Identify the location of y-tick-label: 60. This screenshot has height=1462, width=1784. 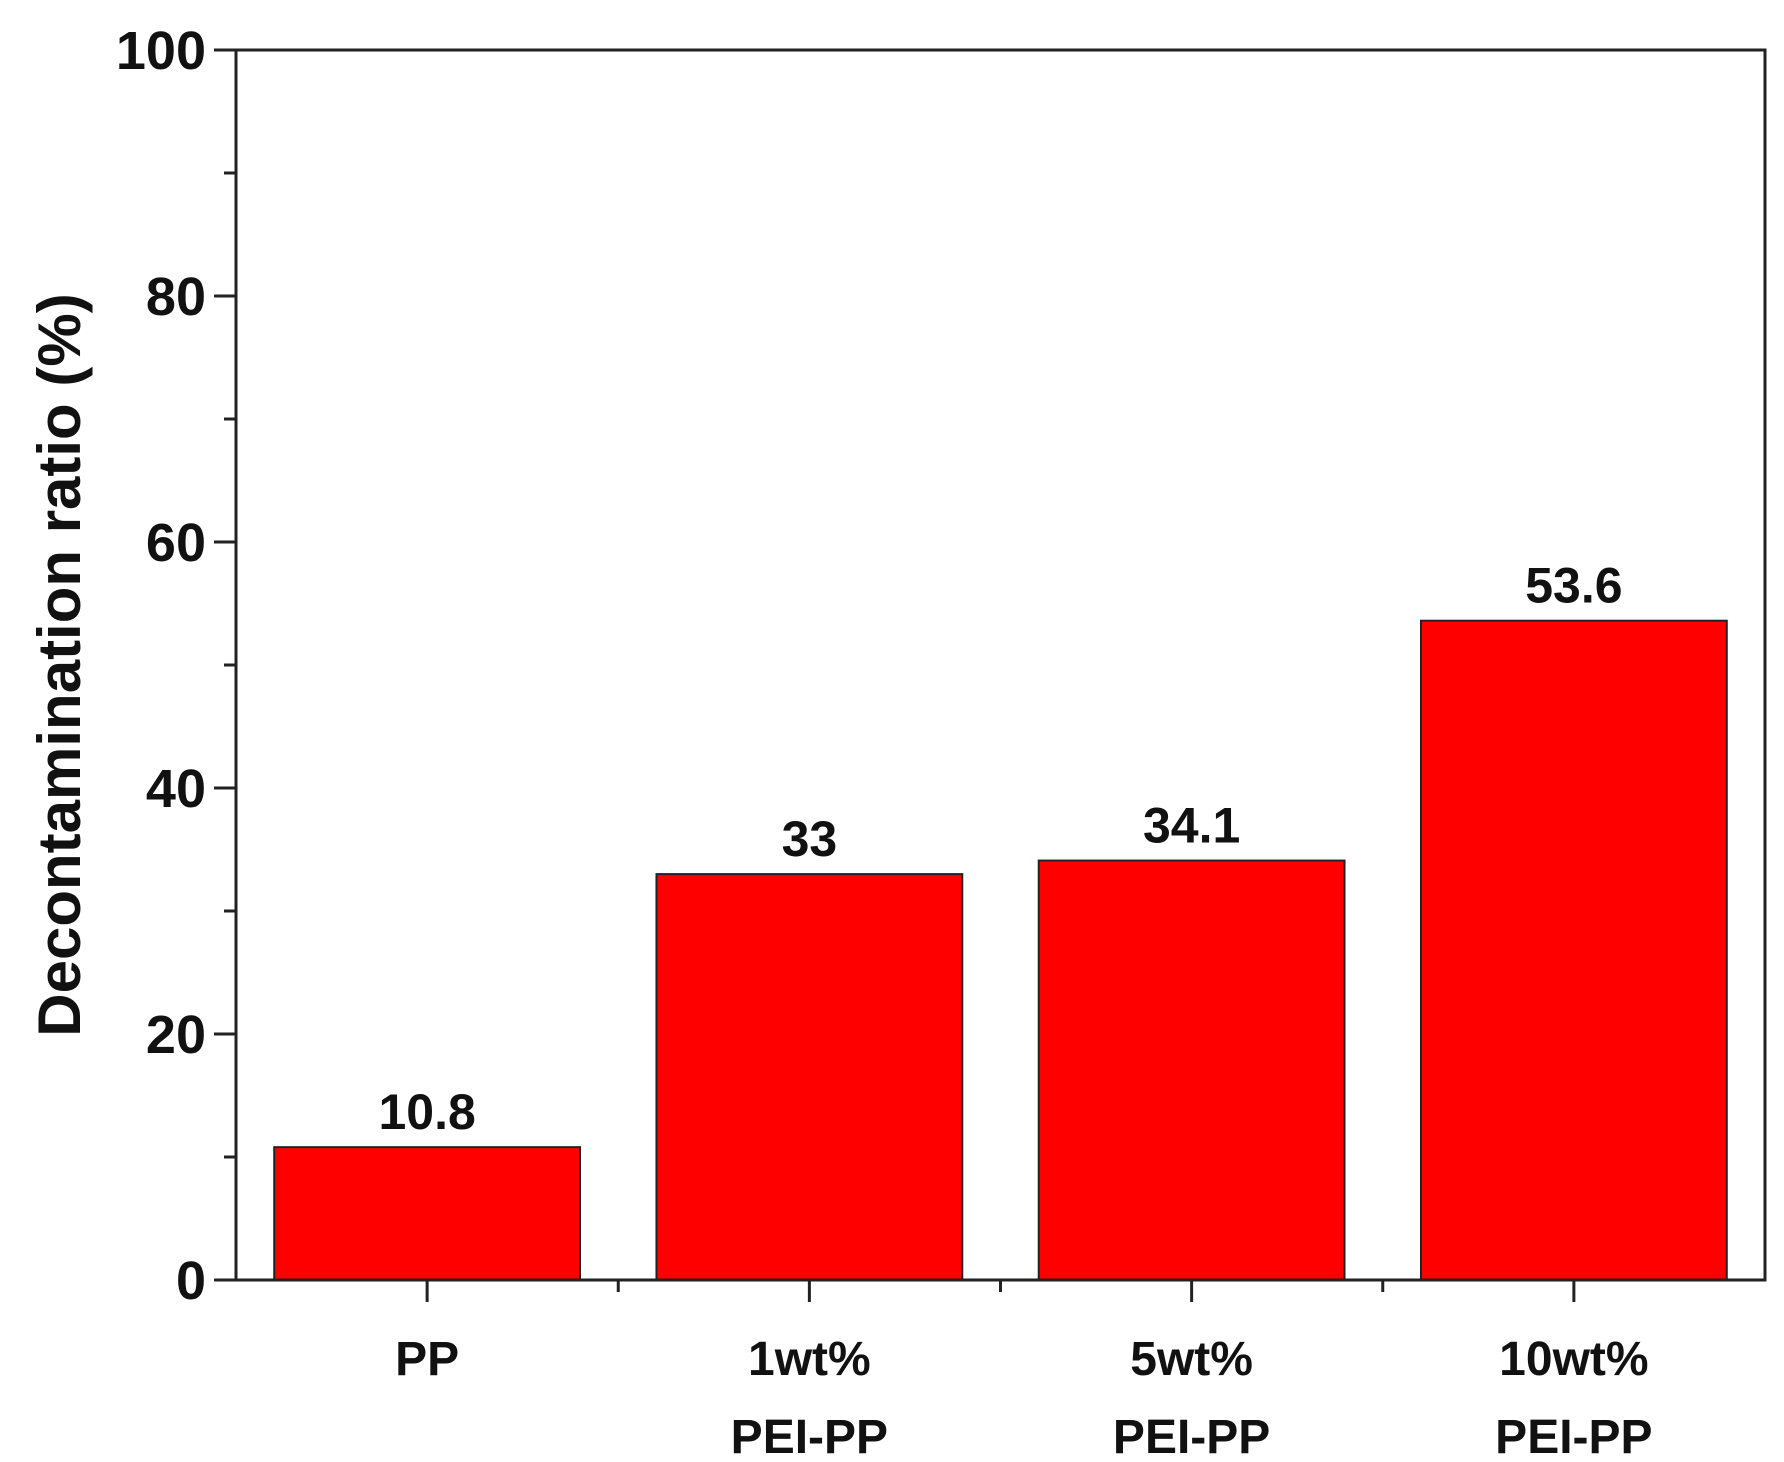
(176, 543).